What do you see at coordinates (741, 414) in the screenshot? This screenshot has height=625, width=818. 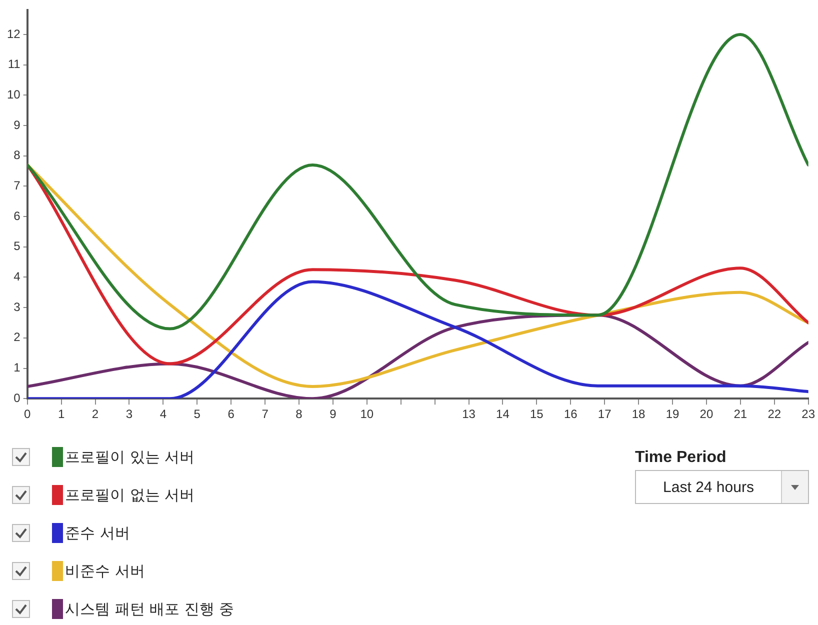 I see `x-tick-label: 21` at bounding box center [741, 414].